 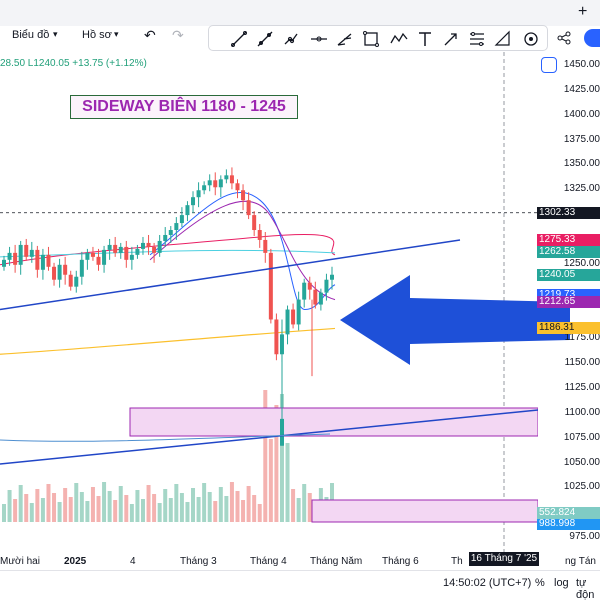 I want to click on path-icon, so click(x=399, y=39).